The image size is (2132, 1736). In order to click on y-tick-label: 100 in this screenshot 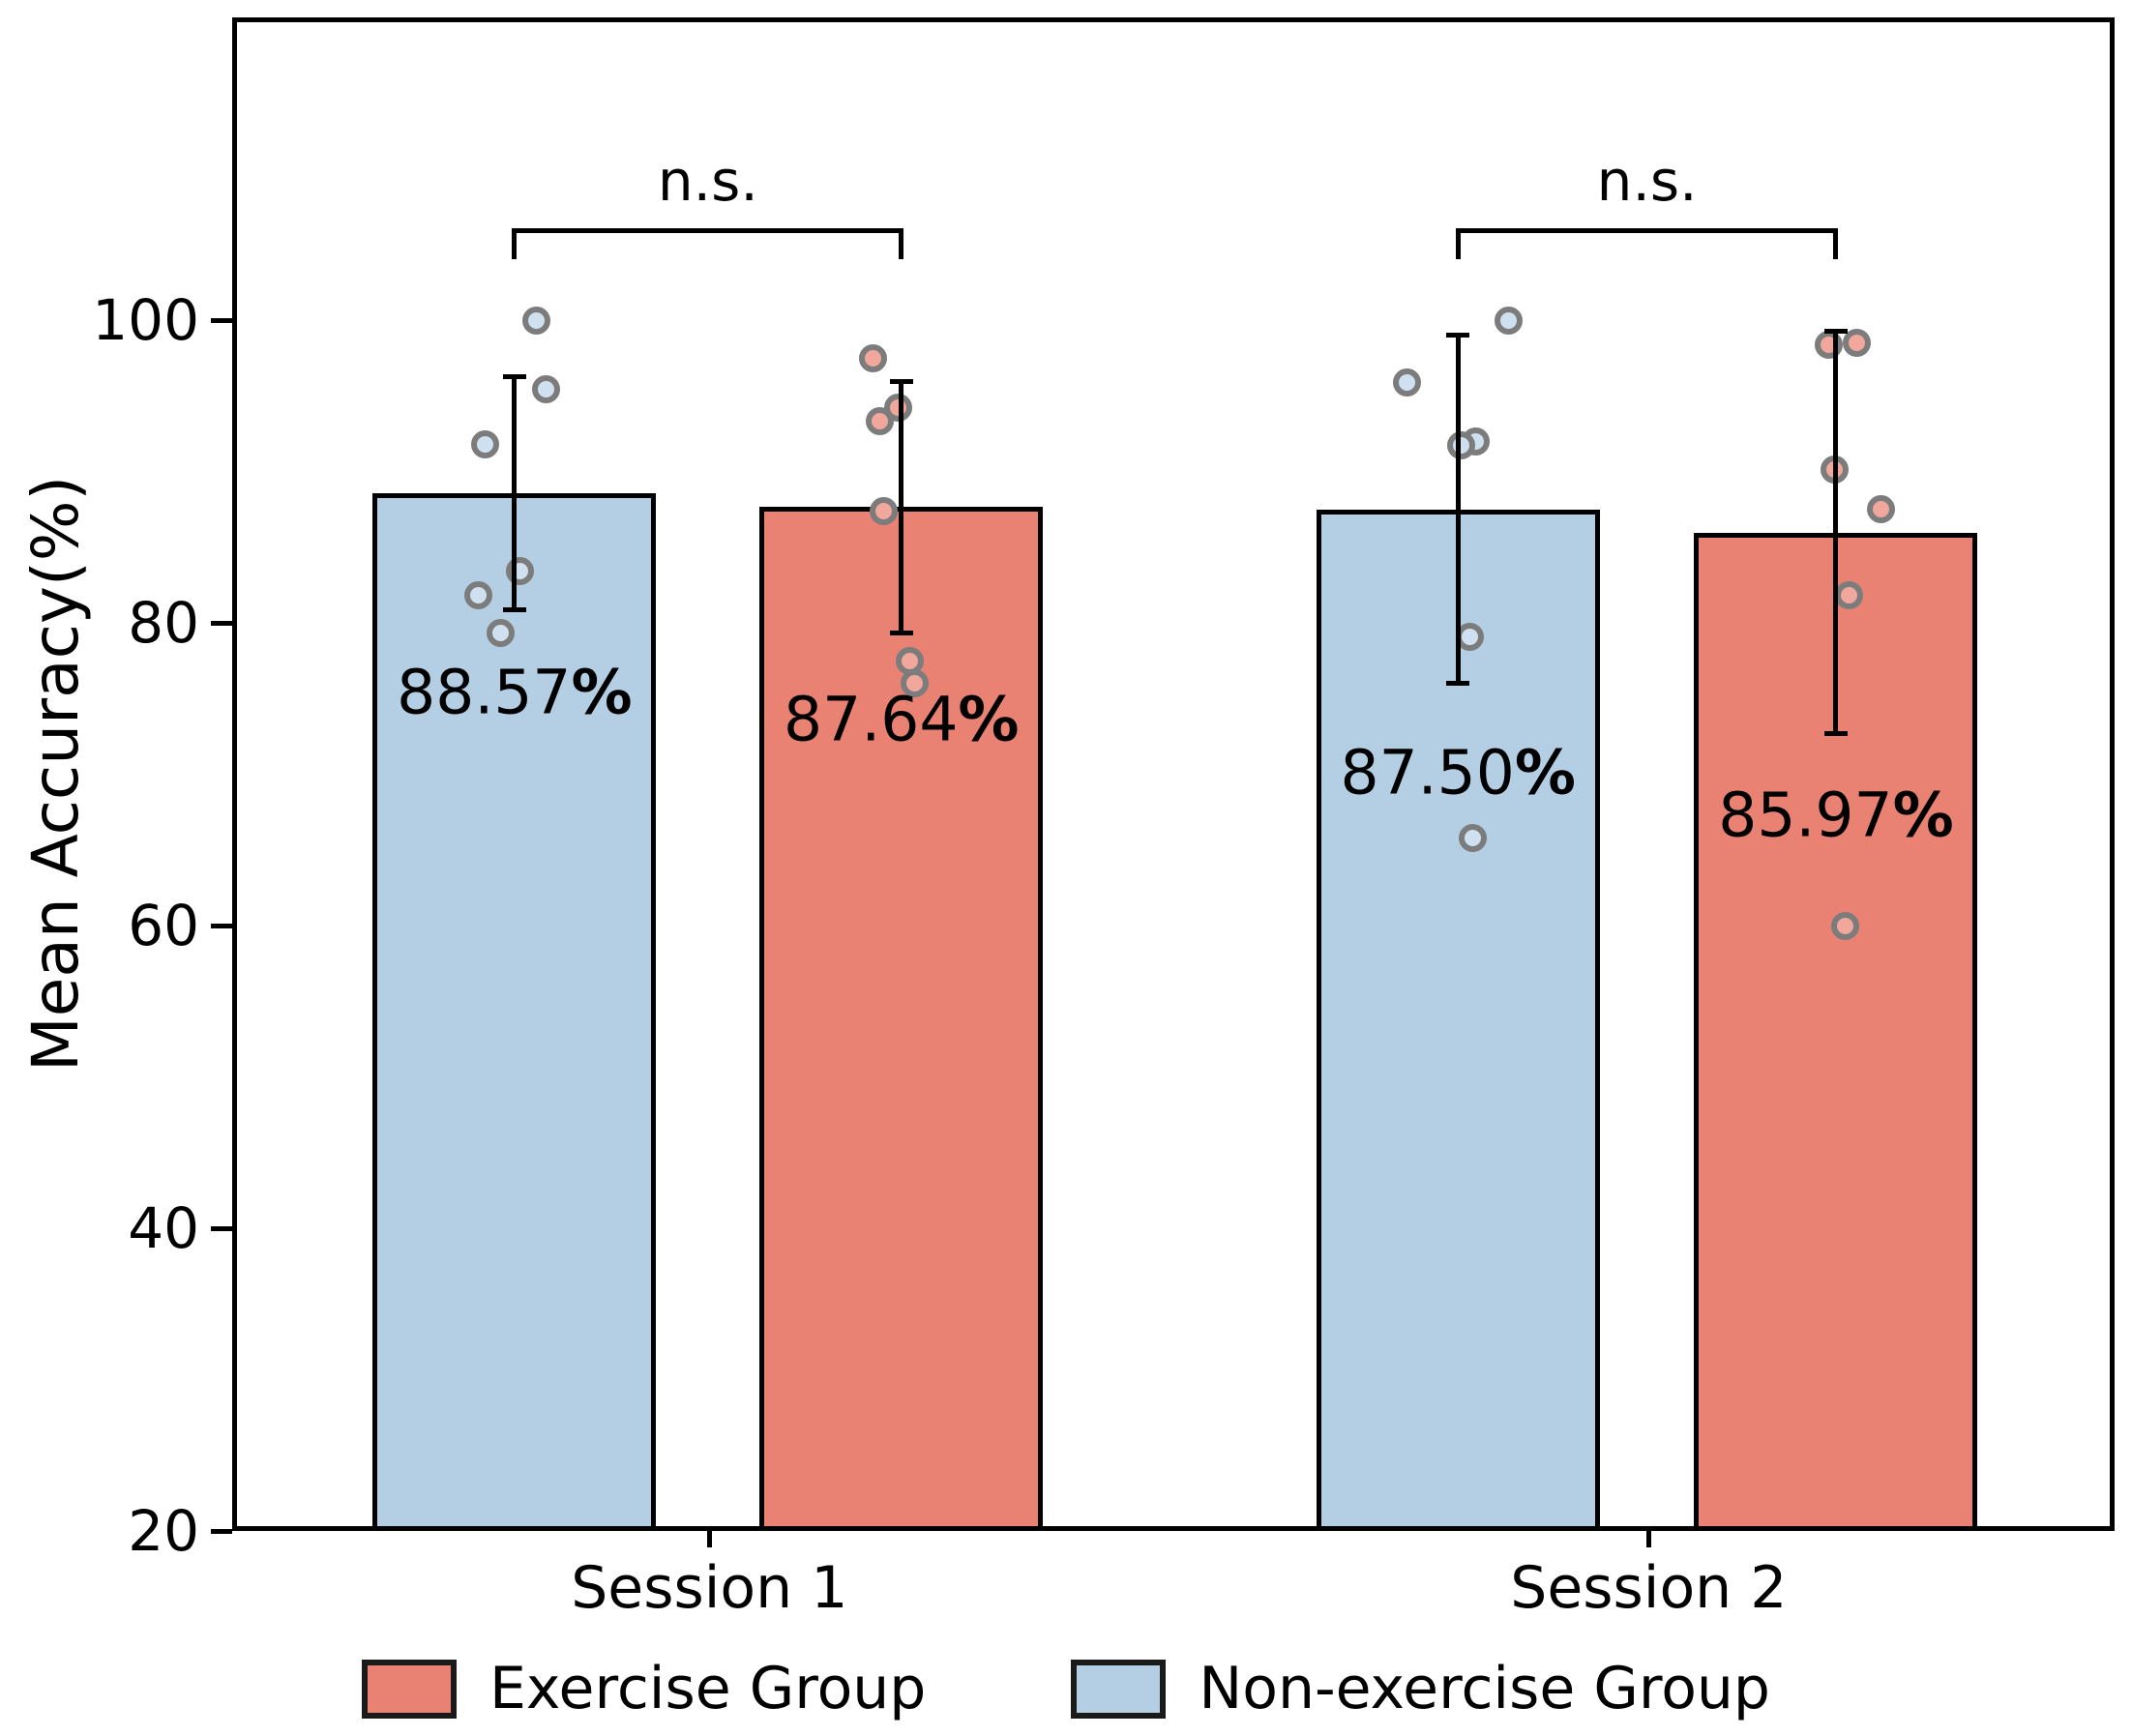, I will do `click(145, 320)`.